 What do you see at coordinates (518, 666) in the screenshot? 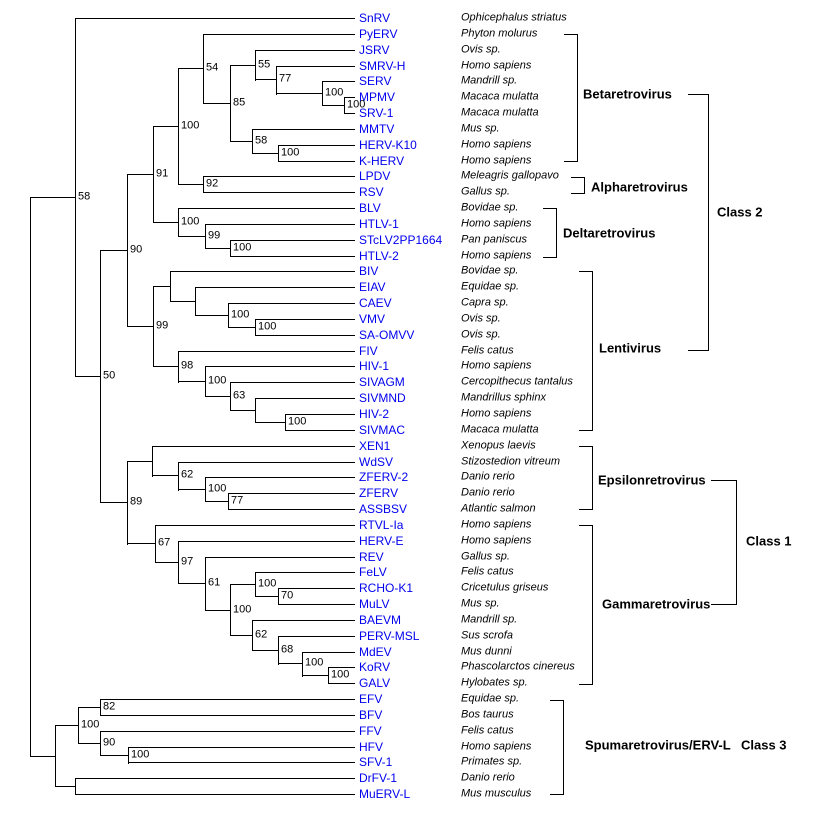
I see `species-label: Phascolarctos cinereus` at bounding box center [518, 666].